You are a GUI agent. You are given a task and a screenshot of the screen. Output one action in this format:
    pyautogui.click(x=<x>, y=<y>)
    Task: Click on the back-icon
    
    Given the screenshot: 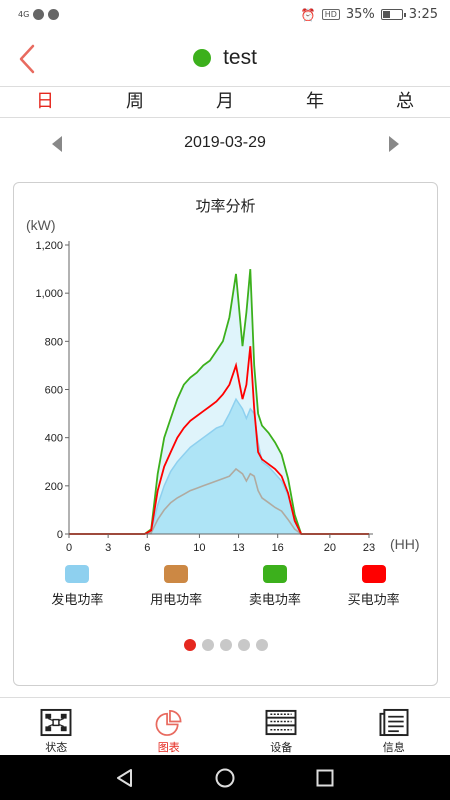 What is the action you would take?
    pyautogui.click(x=125, y=778)
    